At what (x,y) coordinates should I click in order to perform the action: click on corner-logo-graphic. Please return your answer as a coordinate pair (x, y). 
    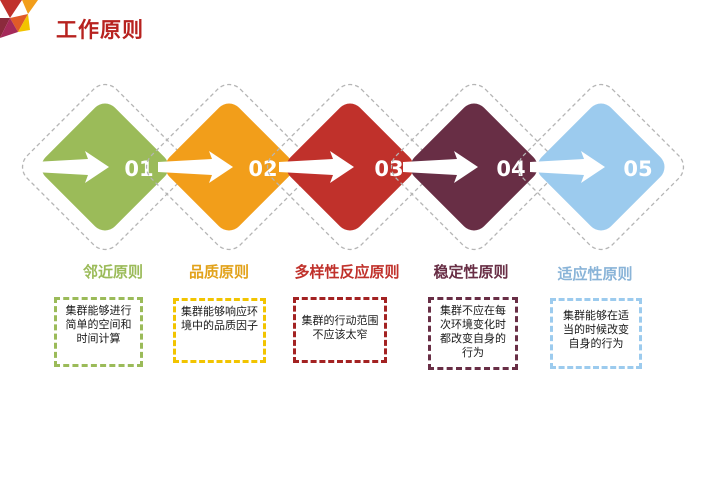
    Looking at the image, I should click on (19, 19).